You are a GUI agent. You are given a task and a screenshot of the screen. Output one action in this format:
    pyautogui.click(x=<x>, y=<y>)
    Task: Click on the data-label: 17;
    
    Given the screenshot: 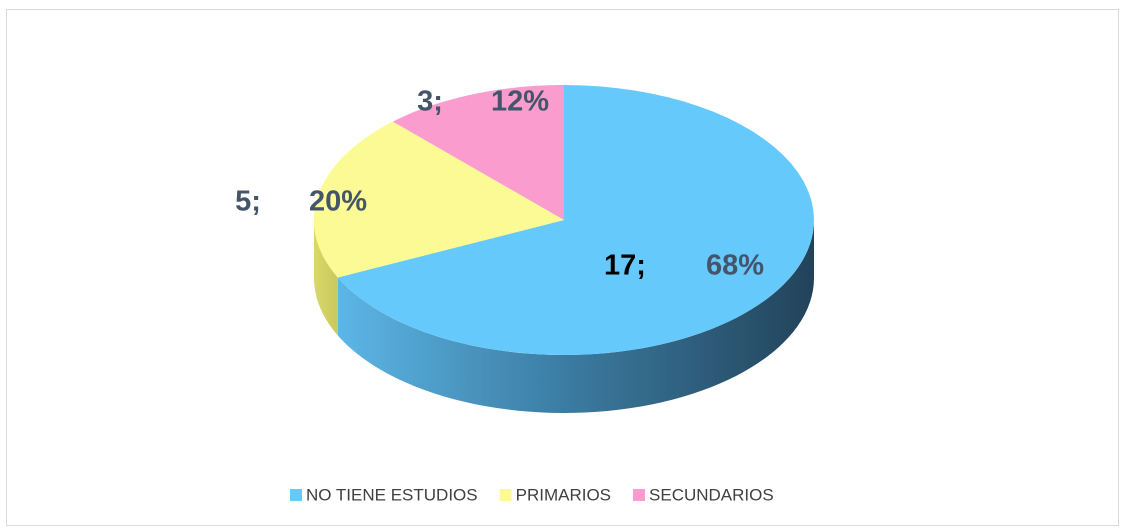 What is the action you would take?
    pyautogui.click(x=625, y=266)
    